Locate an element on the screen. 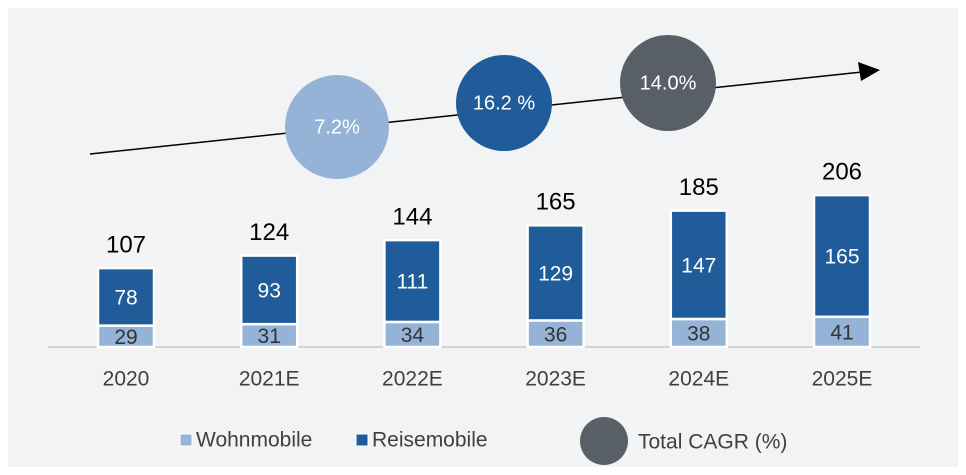  segment-label: 31 is located at coordinates (269, 336).